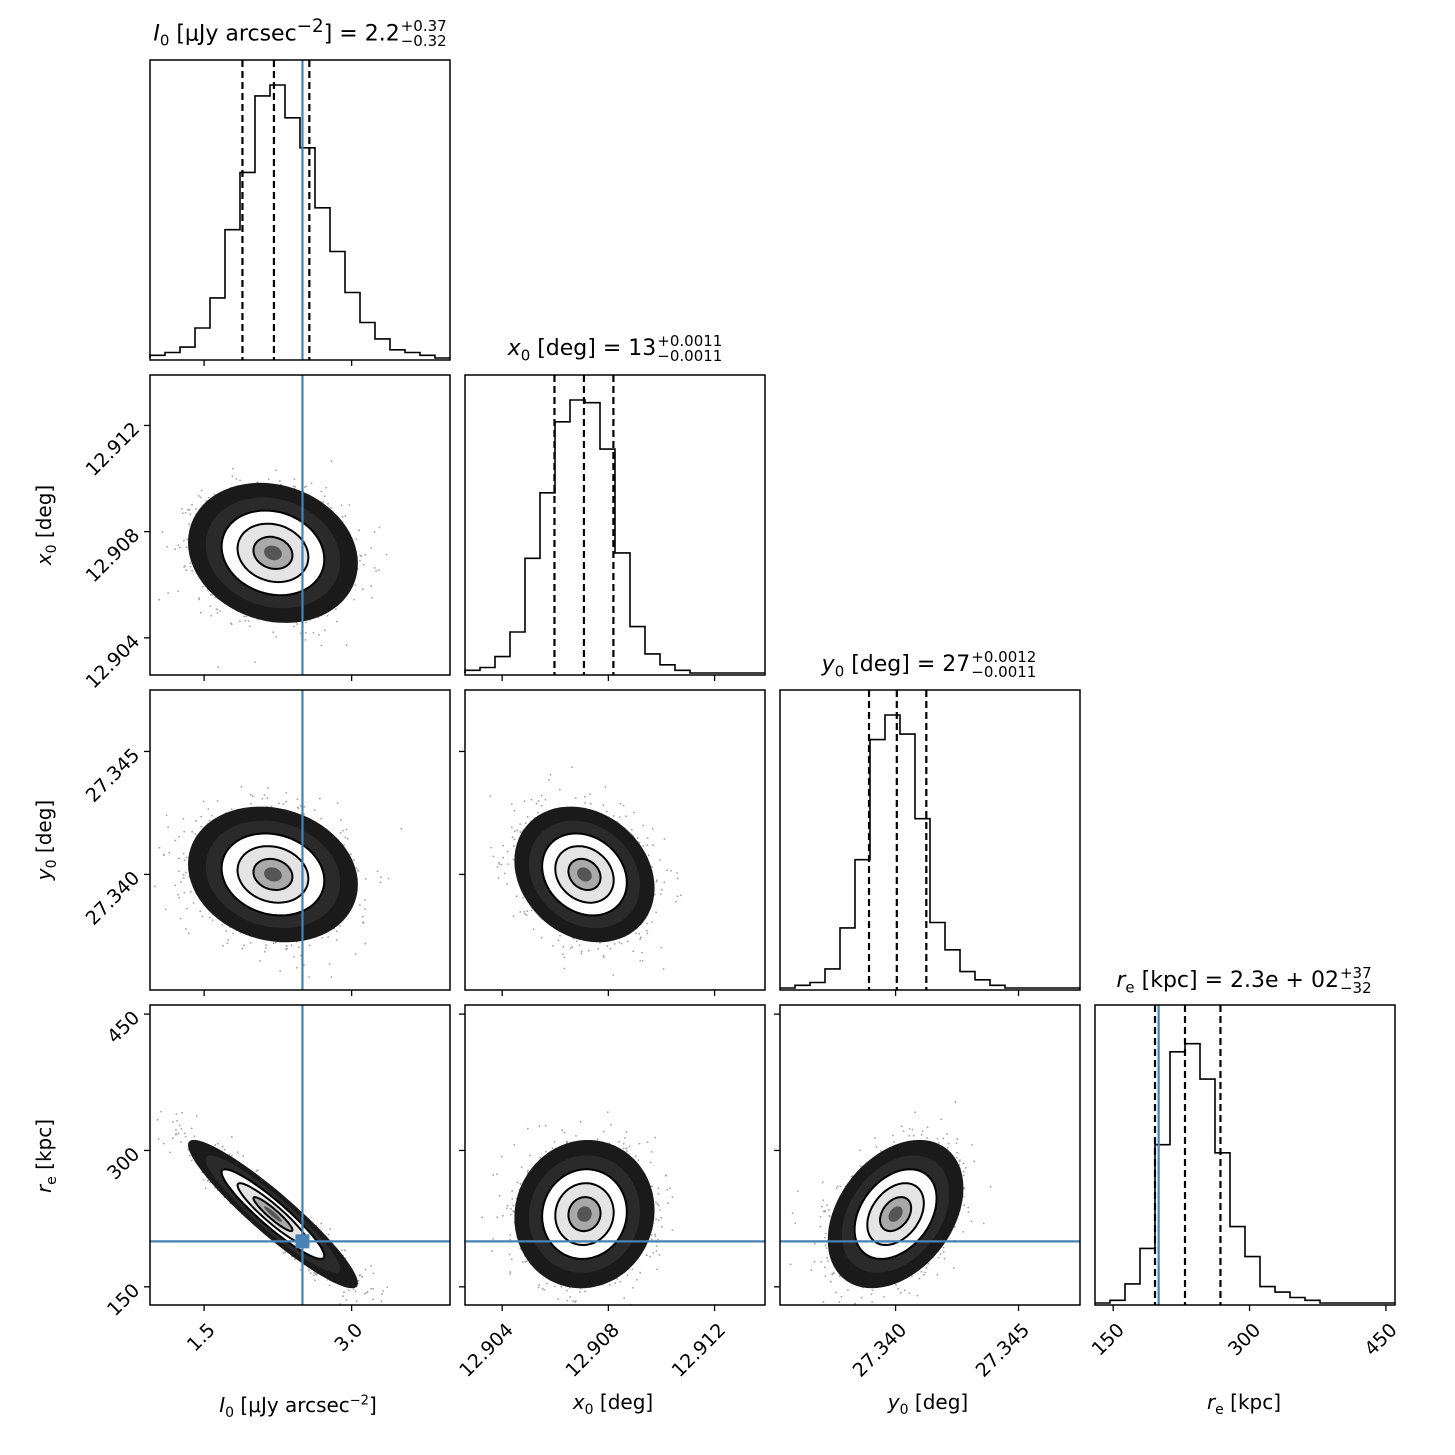 Image resolution: width=1455 pixels, height=1455 pixels. What do you see at coordinates (113, 662) in the screenshot?
I see `y-tick-label: 12.904` at bounding box center [113, 662].